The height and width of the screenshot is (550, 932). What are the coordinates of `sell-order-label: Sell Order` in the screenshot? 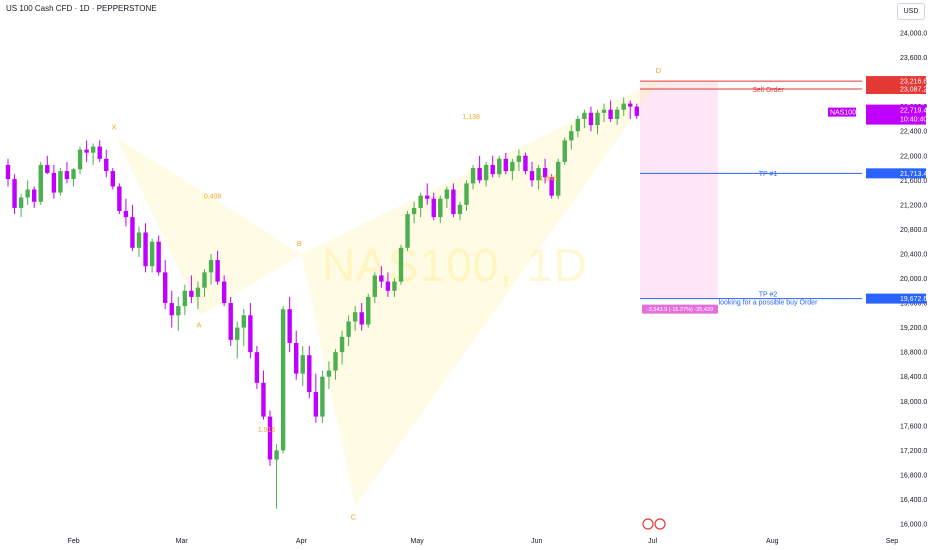 It's located at (768, 90).